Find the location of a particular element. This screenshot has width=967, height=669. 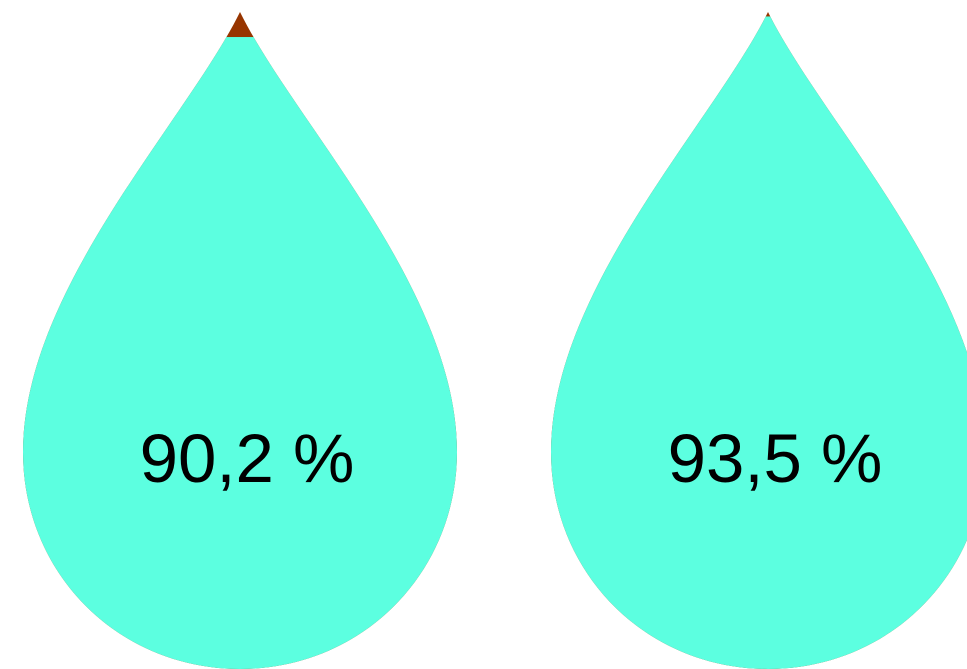

droplet-2-value-label: 93,5 % is located at coordinates (775, 458).